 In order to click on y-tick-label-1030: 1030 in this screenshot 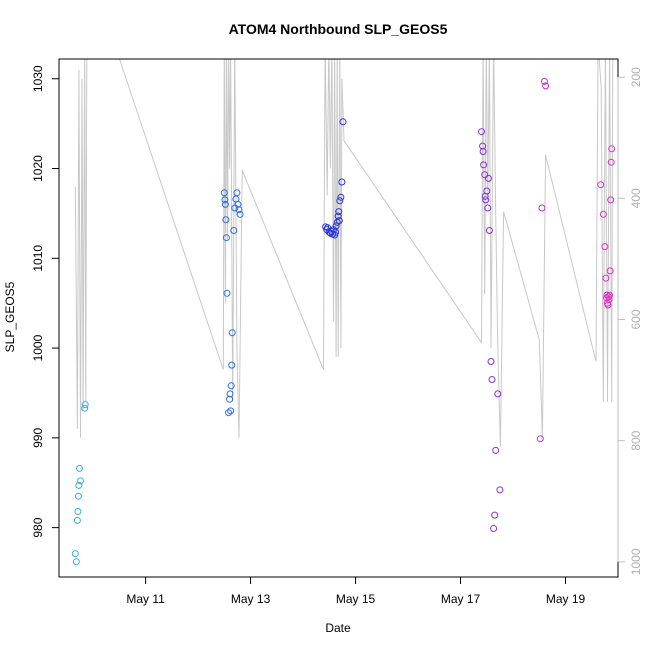, I will do `click(38, 78)`.